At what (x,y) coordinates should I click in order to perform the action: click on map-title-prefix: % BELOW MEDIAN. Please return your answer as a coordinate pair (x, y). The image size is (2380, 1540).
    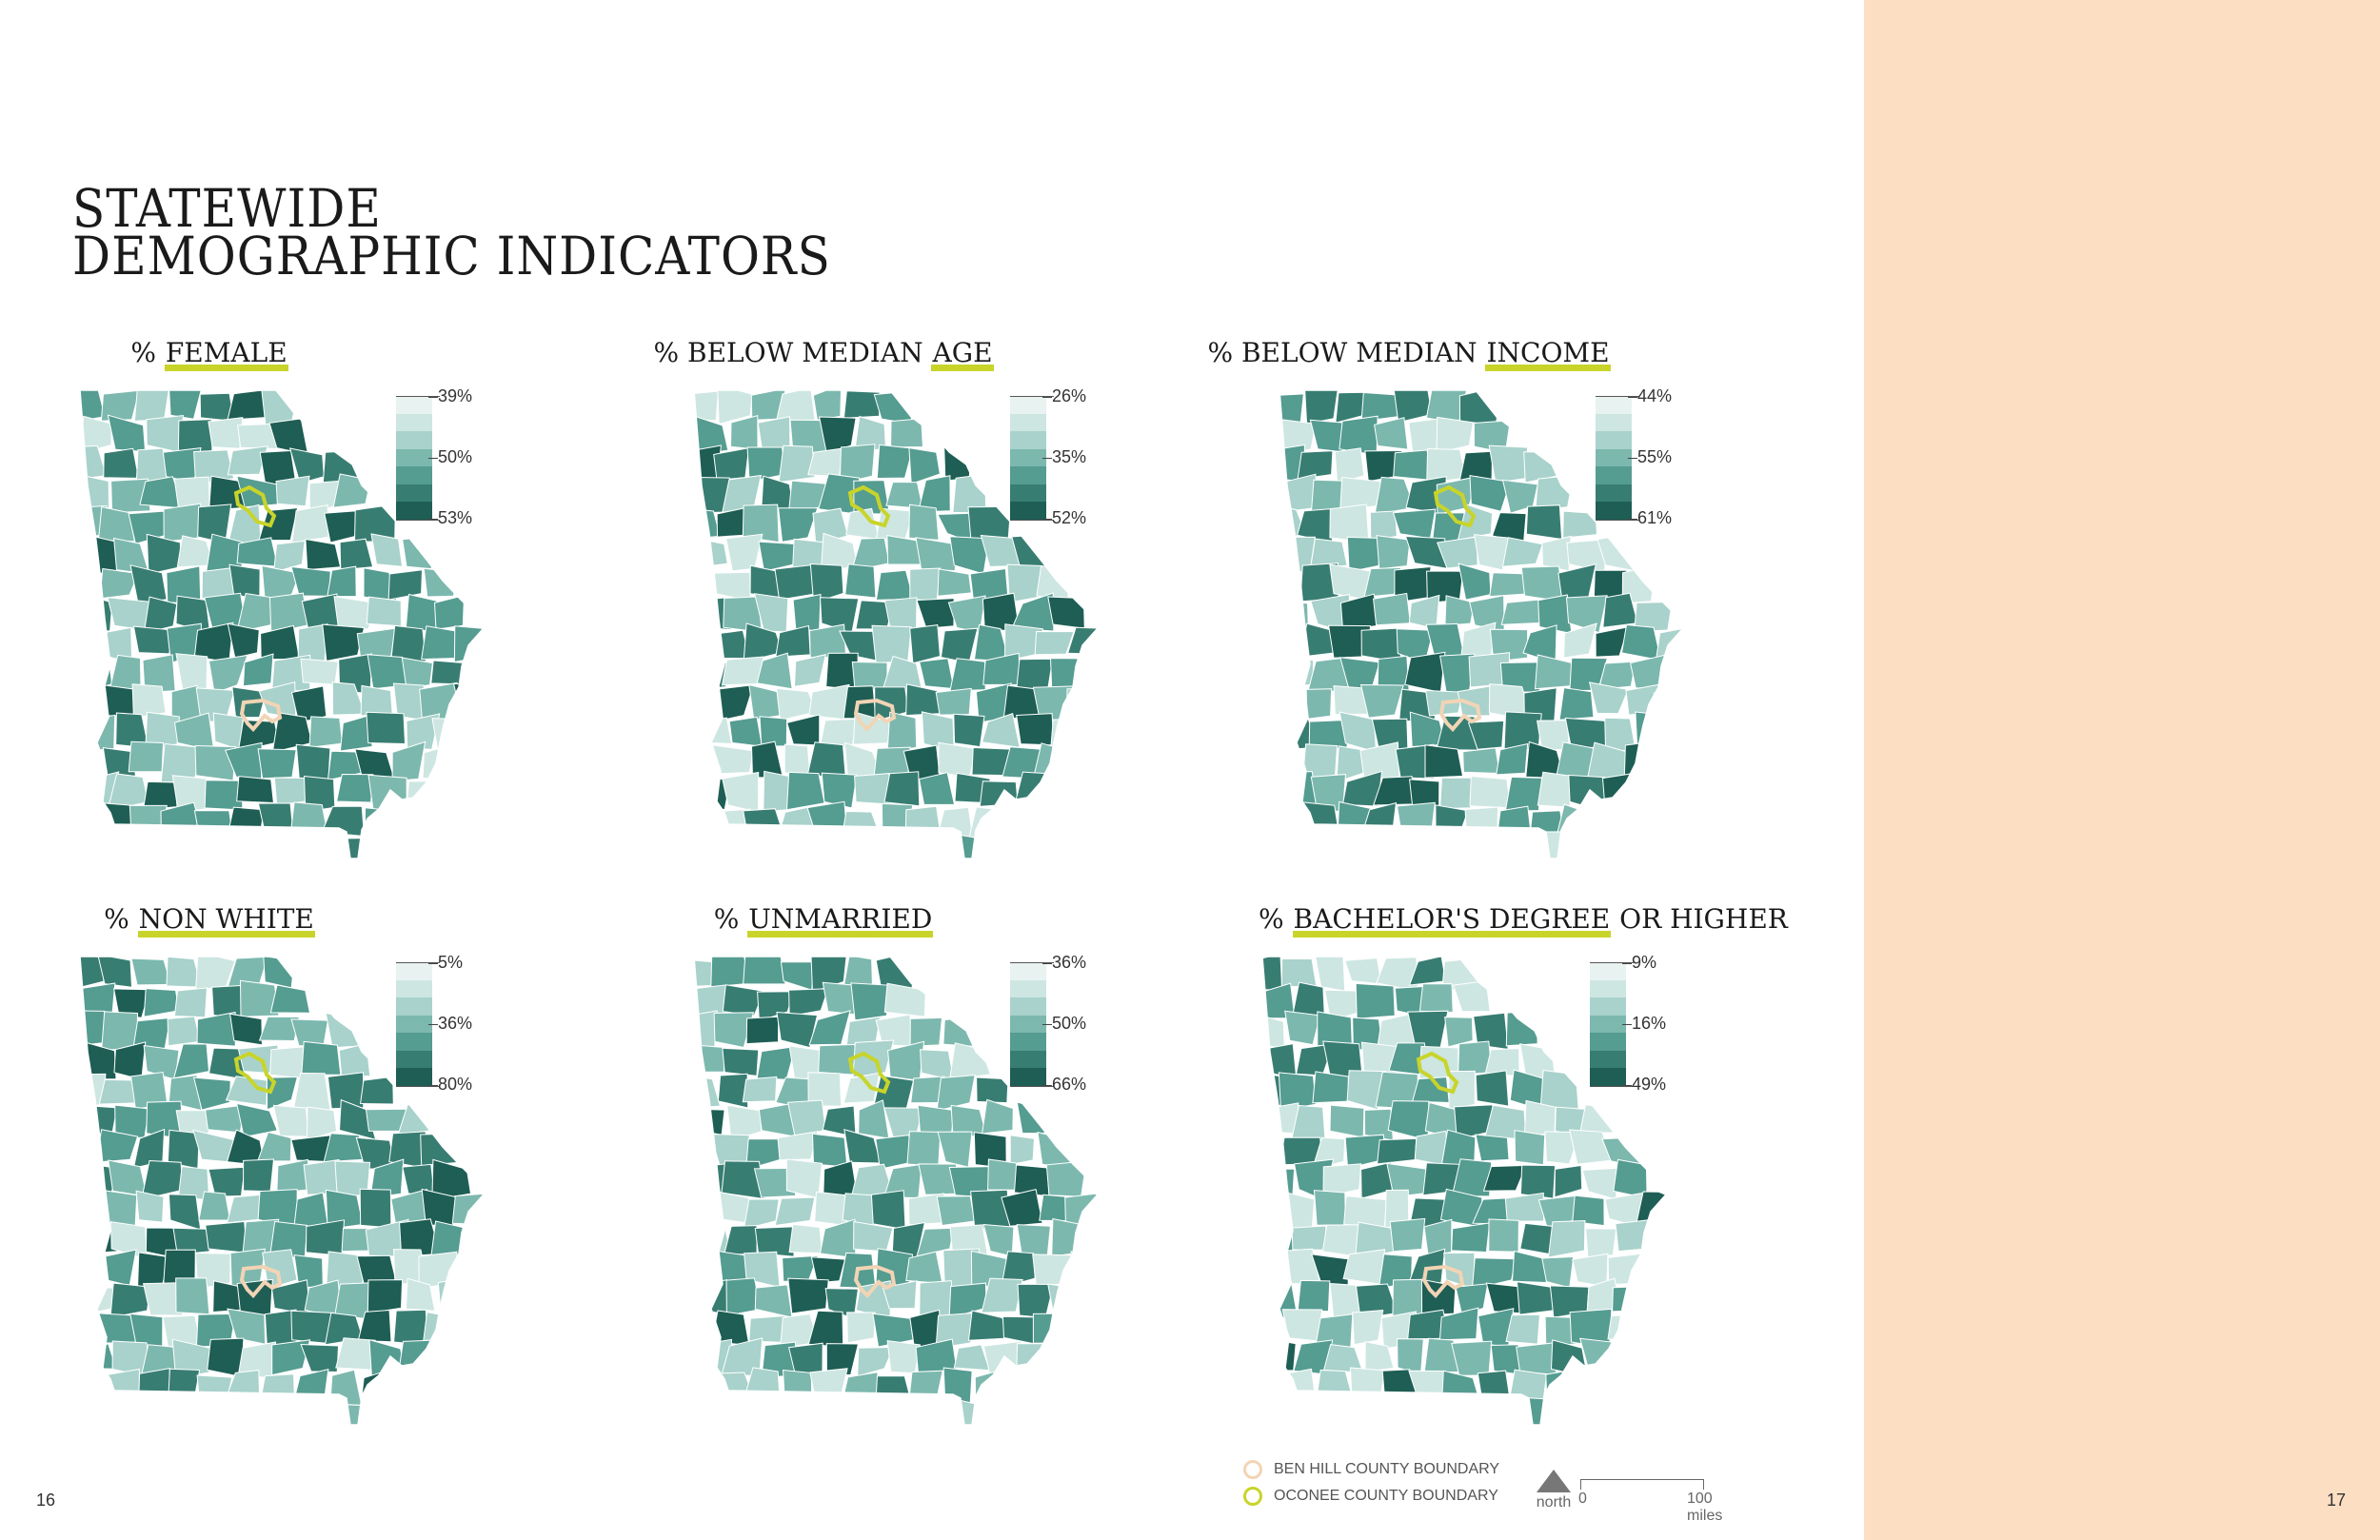
    Looking at the image, I should click on (792, 352).